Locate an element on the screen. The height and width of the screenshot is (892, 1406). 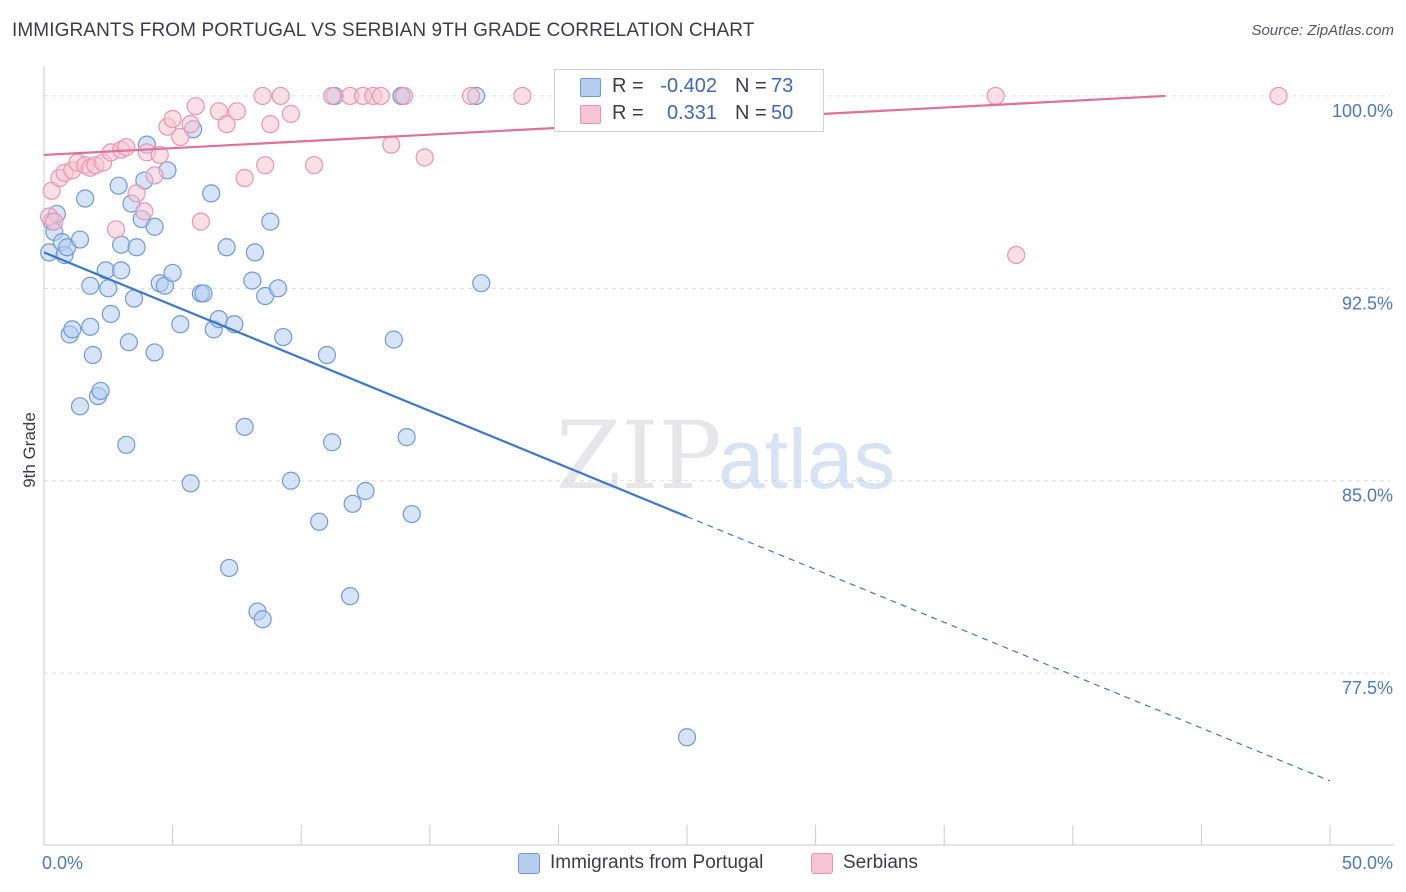
stats-row-serbians: R = 0.331 N = 50 is located at coordinates (689, 114).